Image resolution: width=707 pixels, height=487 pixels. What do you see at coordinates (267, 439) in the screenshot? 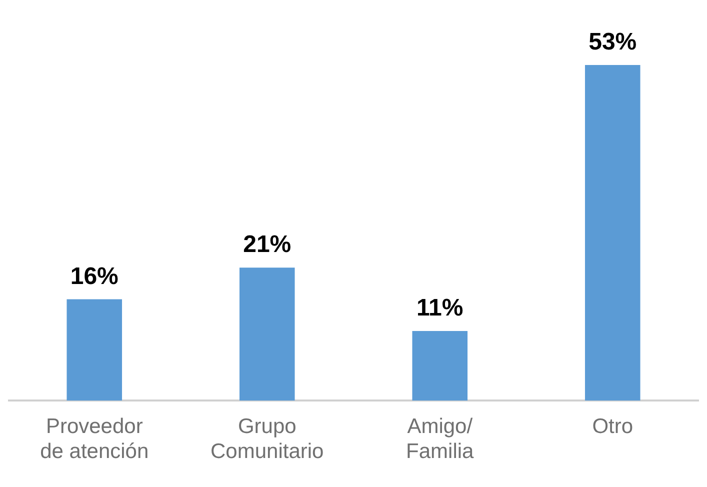
I see `x-tick-label: Grupo Comunitario` at bounding box center [267, 439].